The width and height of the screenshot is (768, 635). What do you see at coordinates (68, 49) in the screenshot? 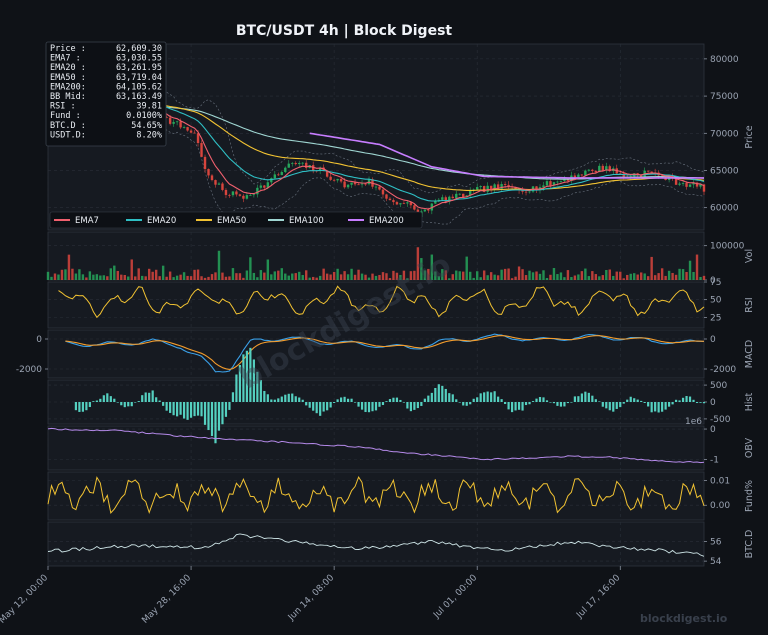
I see `info-label-0: Price :` at bounding box center [68, 49].